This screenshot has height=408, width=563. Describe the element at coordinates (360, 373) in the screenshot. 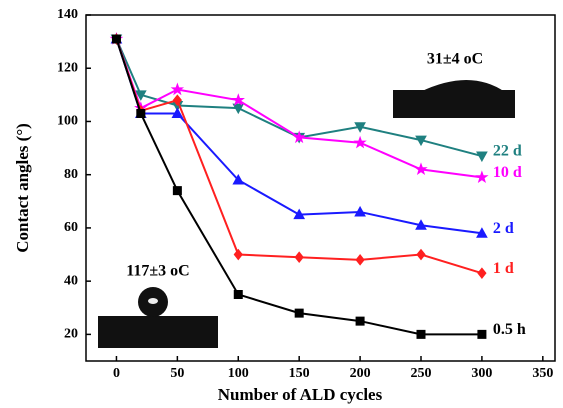

I see `x-tick-label: 200` at that location.